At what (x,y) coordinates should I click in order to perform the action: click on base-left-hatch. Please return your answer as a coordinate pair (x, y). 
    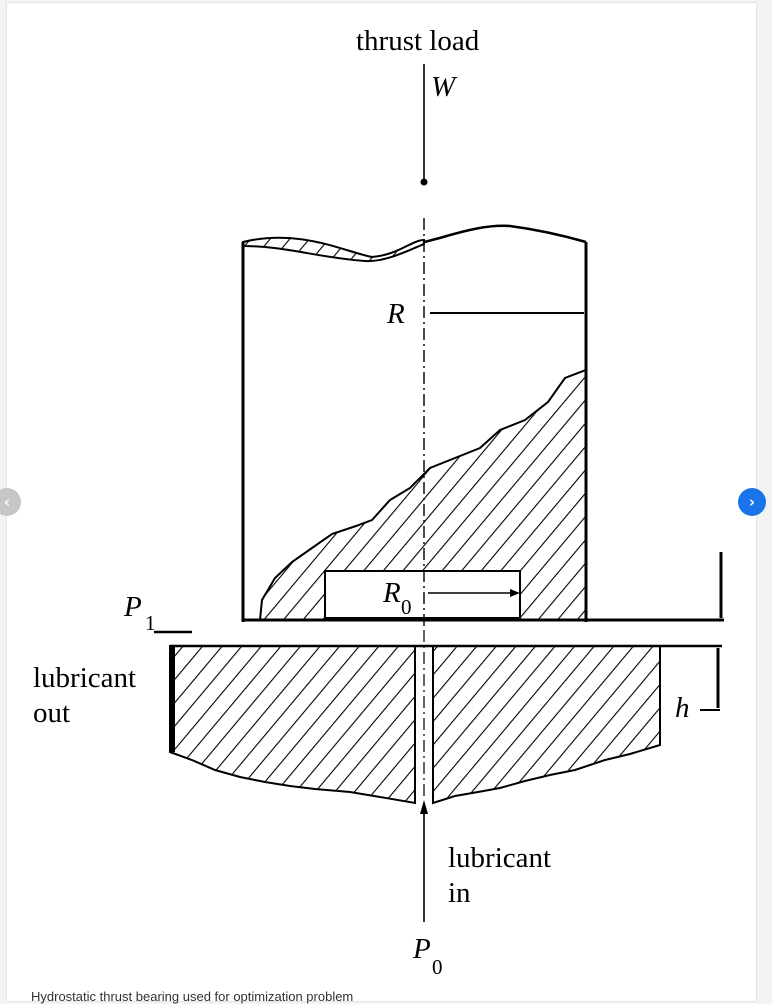
    Looking at the image, I should click on (292, 725).